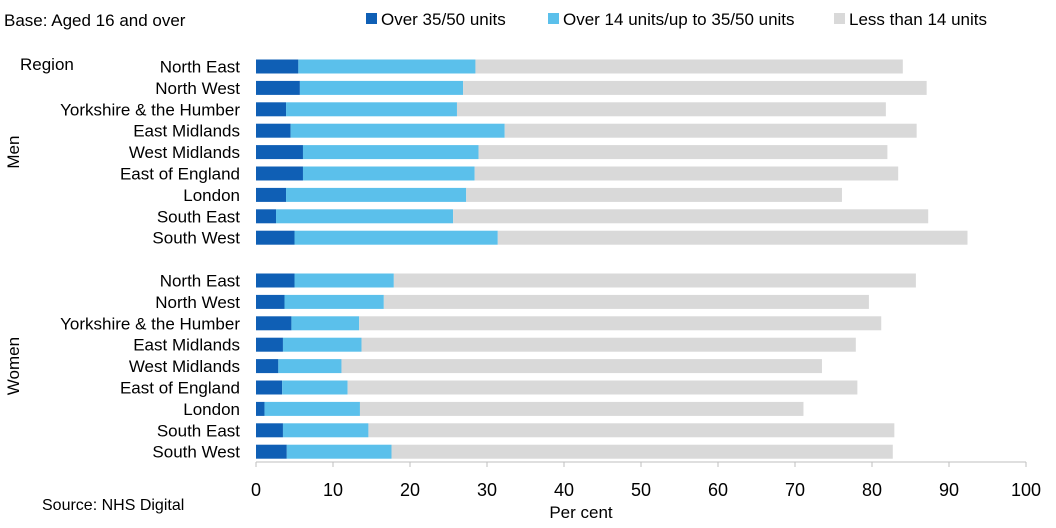 The height and width of the screenshot is (528, 1056). I want to click on source-note: Source: NHS Digital, so click(113, 505).